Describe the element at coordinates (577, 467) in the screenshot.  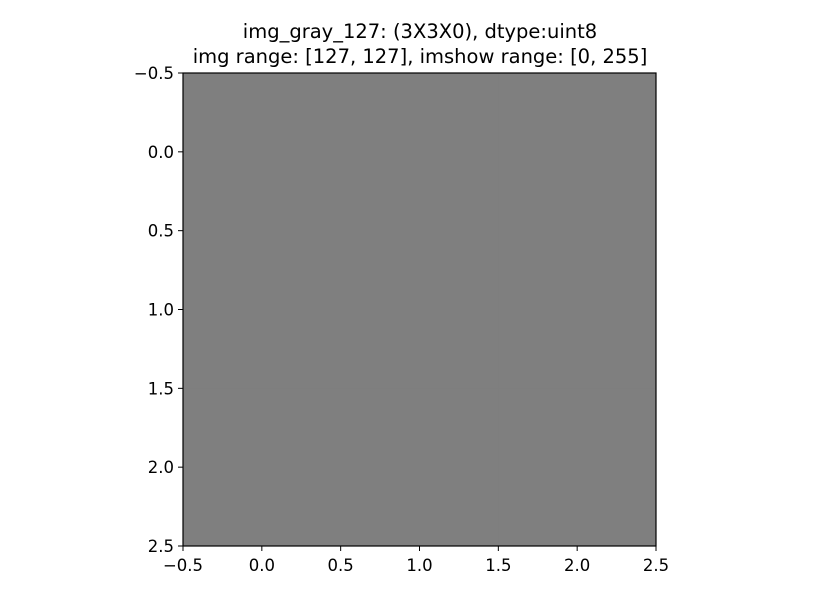
I see `pixel-cell-r2-c2` at that location.